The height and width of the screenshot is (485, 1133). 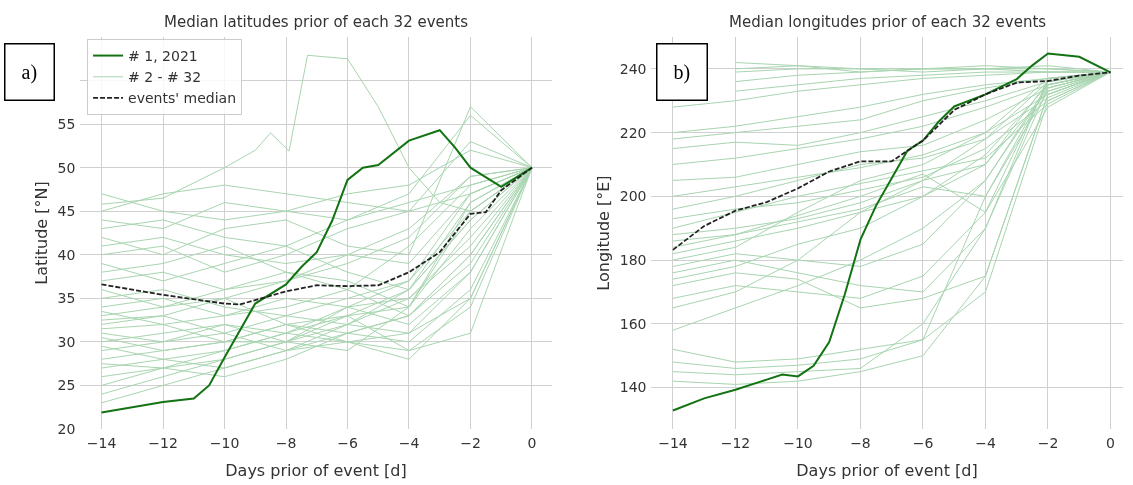 What do you see at coordinates (66, 124) in the screenshot?
I see `y-tick-label: 55` at bounding box center [66, 124].